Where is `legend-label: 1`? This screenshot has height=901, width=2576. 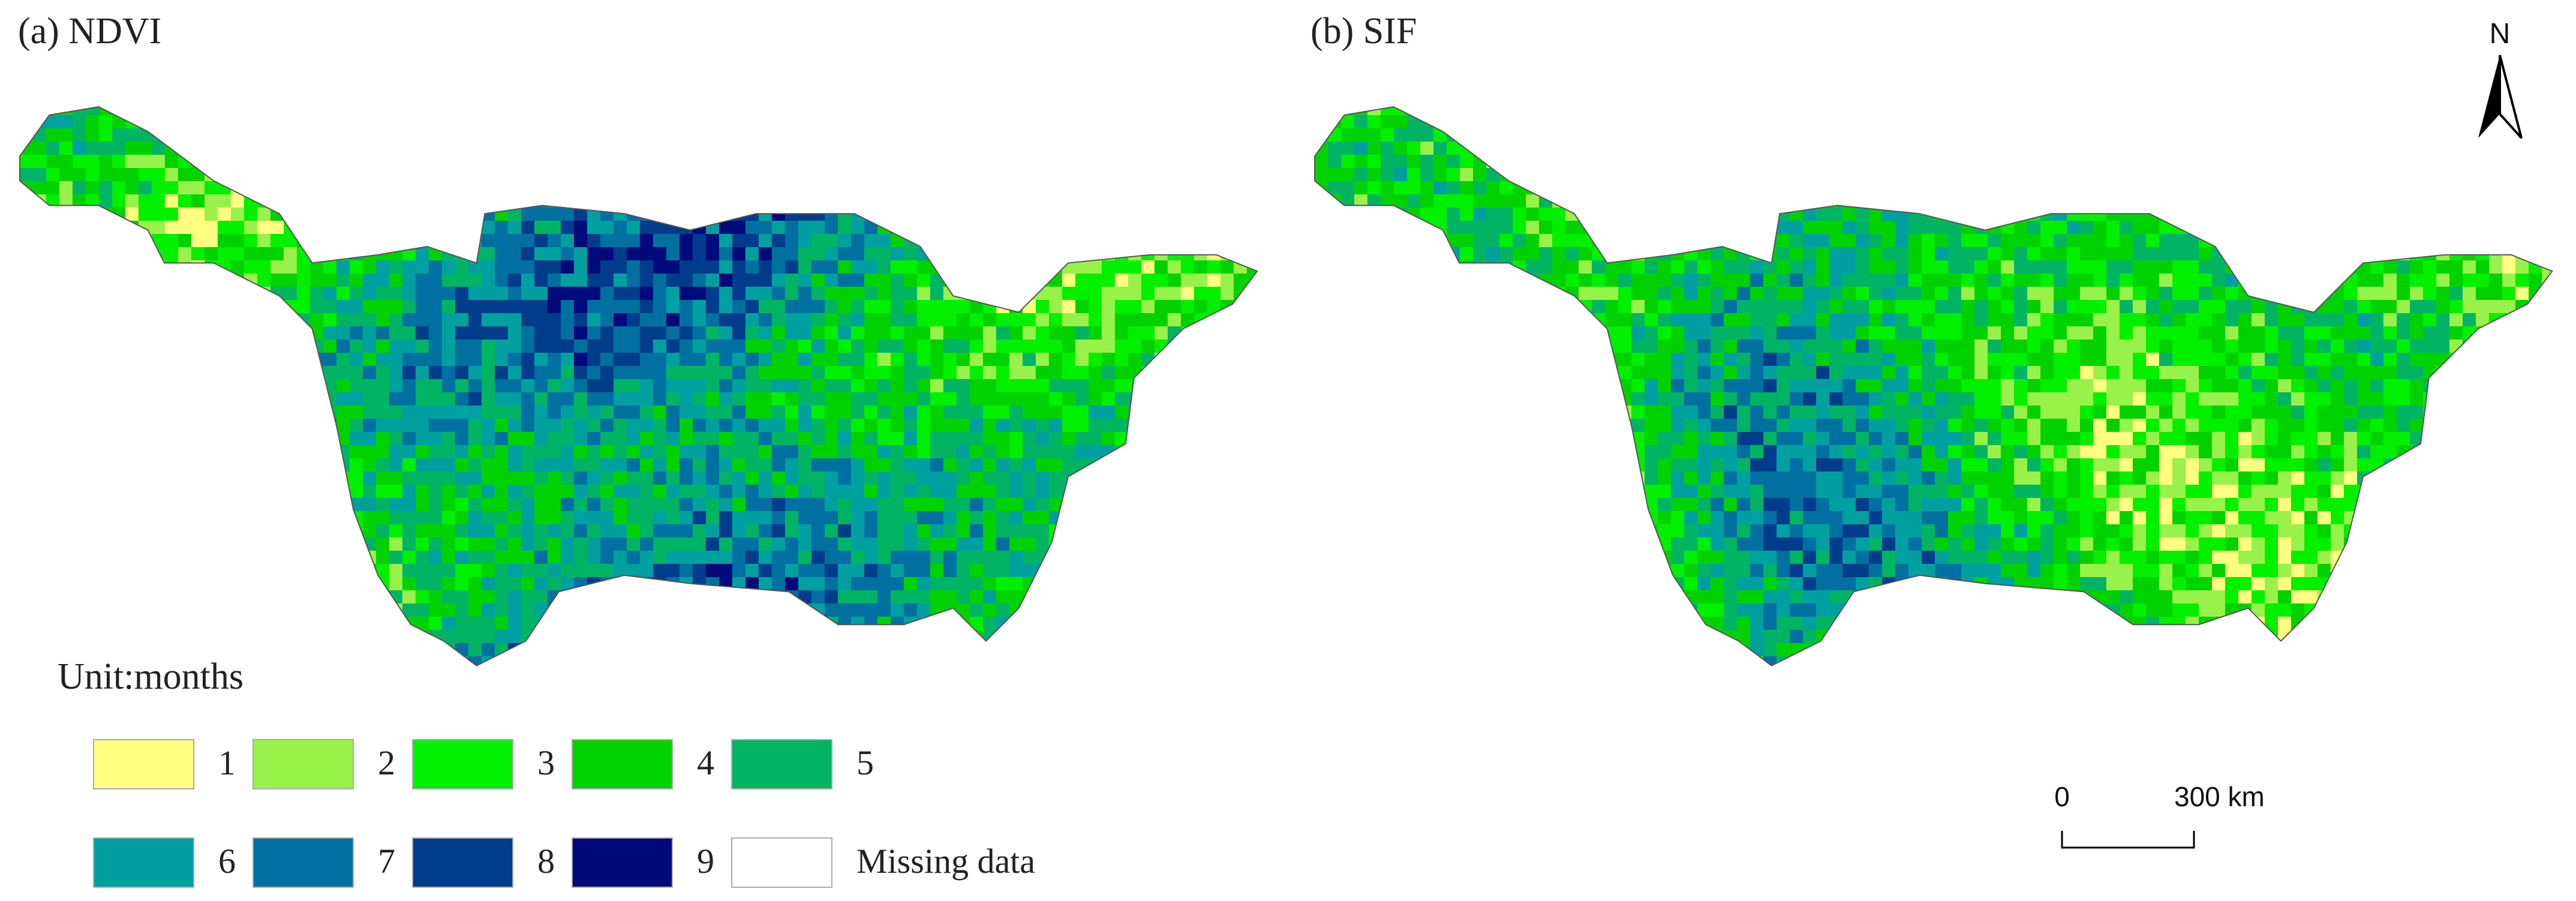
legend-label: 1 is located at coordinates (227, 762).